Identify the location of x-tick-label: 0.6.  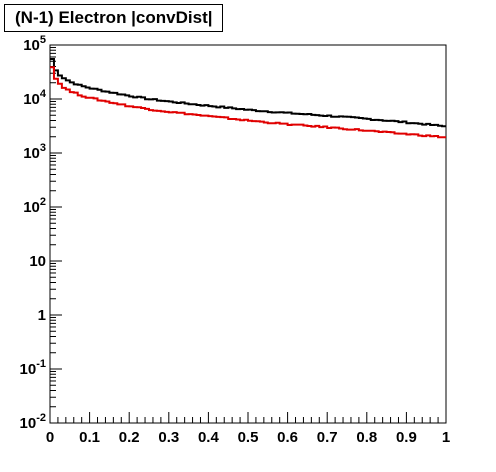
(287, 437).